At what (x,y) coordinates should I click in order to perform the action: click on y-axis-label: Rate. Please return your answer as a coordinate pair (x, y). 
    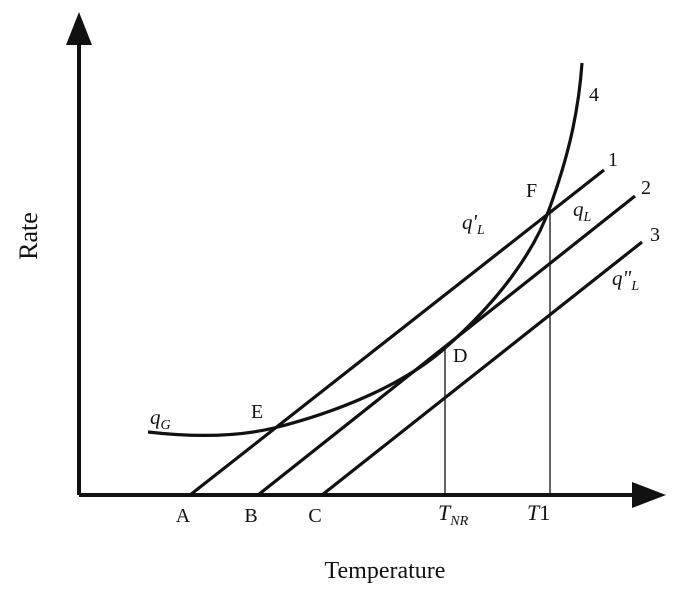
    Looking at the image, I should click on (28, 236).